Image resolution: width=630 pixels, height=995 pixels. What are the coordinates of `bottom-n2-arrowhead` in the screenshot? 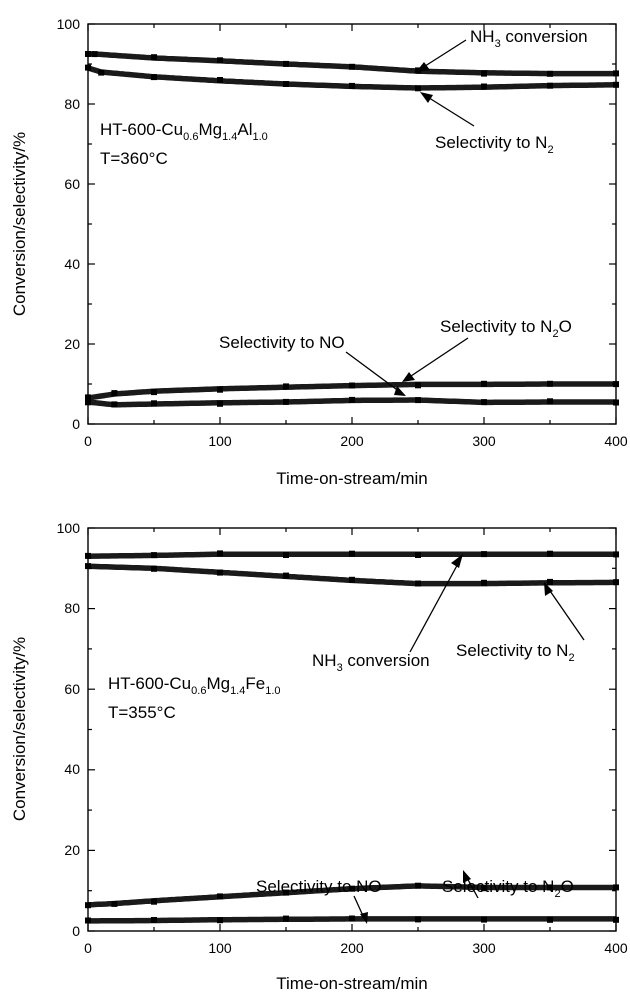 It's located at (548, 589).